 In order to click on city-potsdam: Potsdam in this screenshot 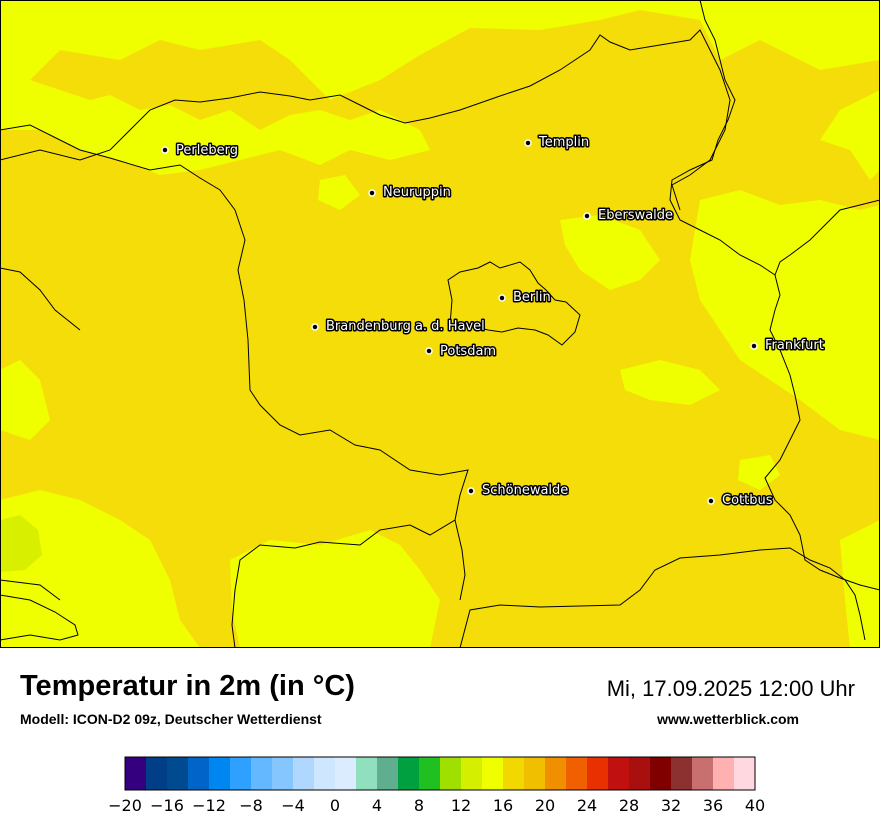, I will do `click(461, 352)`.